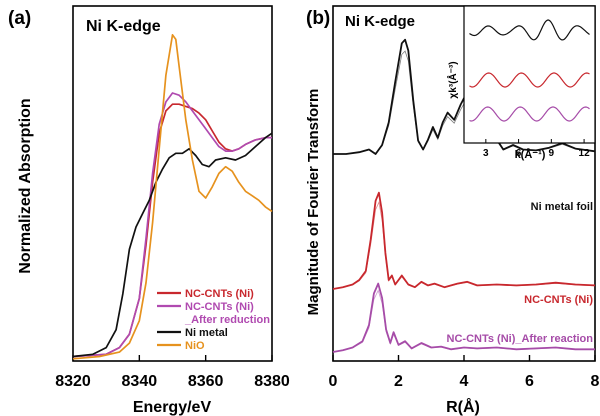 This screenshot has height=416, width=600. I want to click on panel-b-x-tick-label: 6, so click(529, 381).